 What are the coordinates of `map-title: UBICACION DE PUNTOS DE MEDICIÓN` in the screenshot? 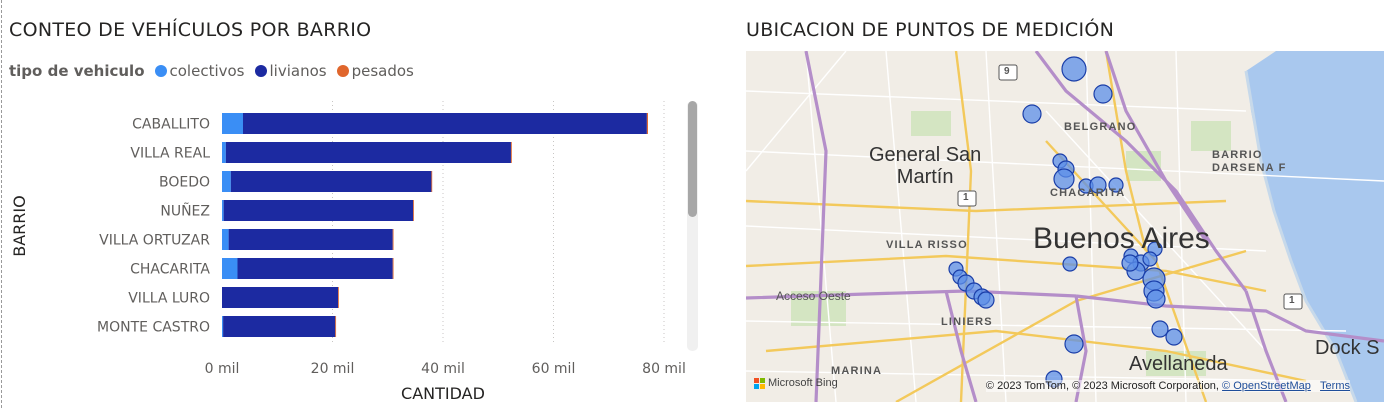 It's located at (930, 30).